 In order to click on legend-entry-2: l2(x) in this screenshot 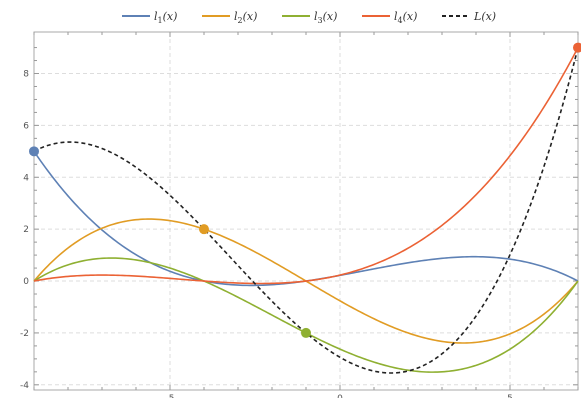, I will do `click(245, 17)`.